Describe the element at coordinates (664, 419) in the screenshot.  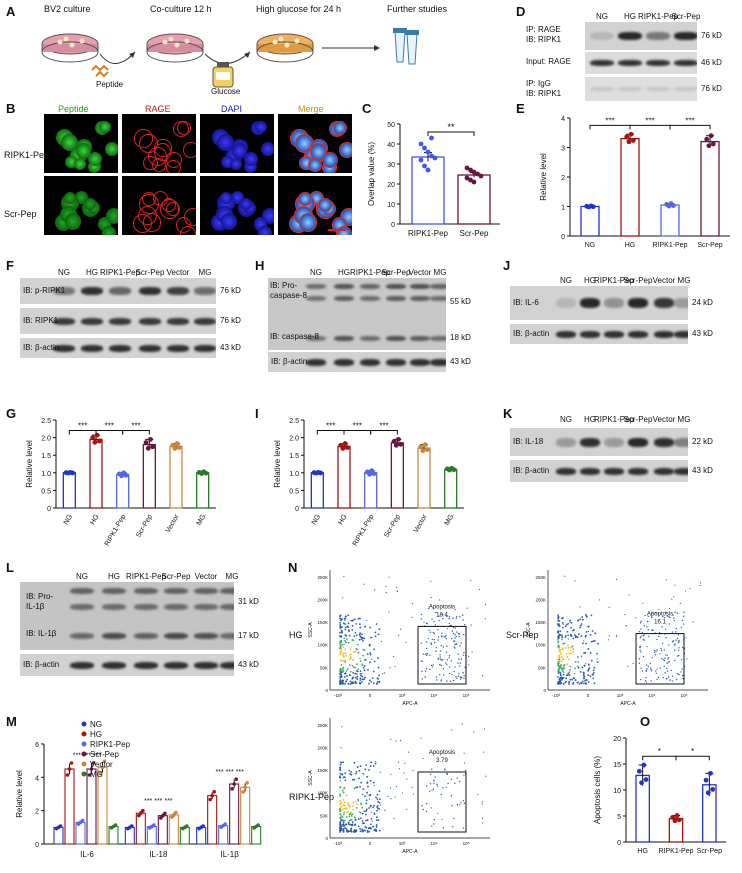
I see `lane-label: Vector` at that location.